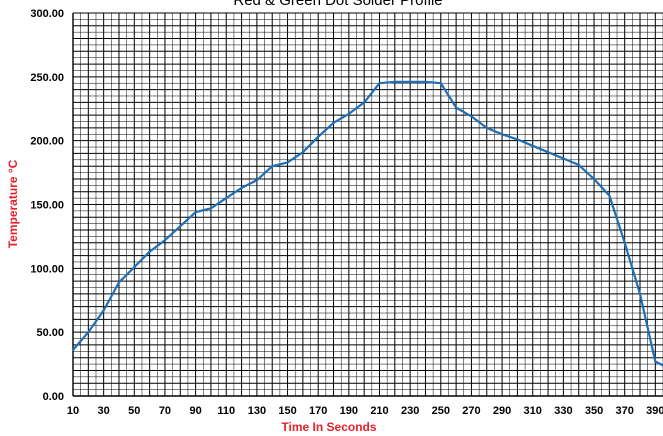  Describe the element at coordinates (349, 411) in the screenshot. I see `x-tick-label: 190` at that location.